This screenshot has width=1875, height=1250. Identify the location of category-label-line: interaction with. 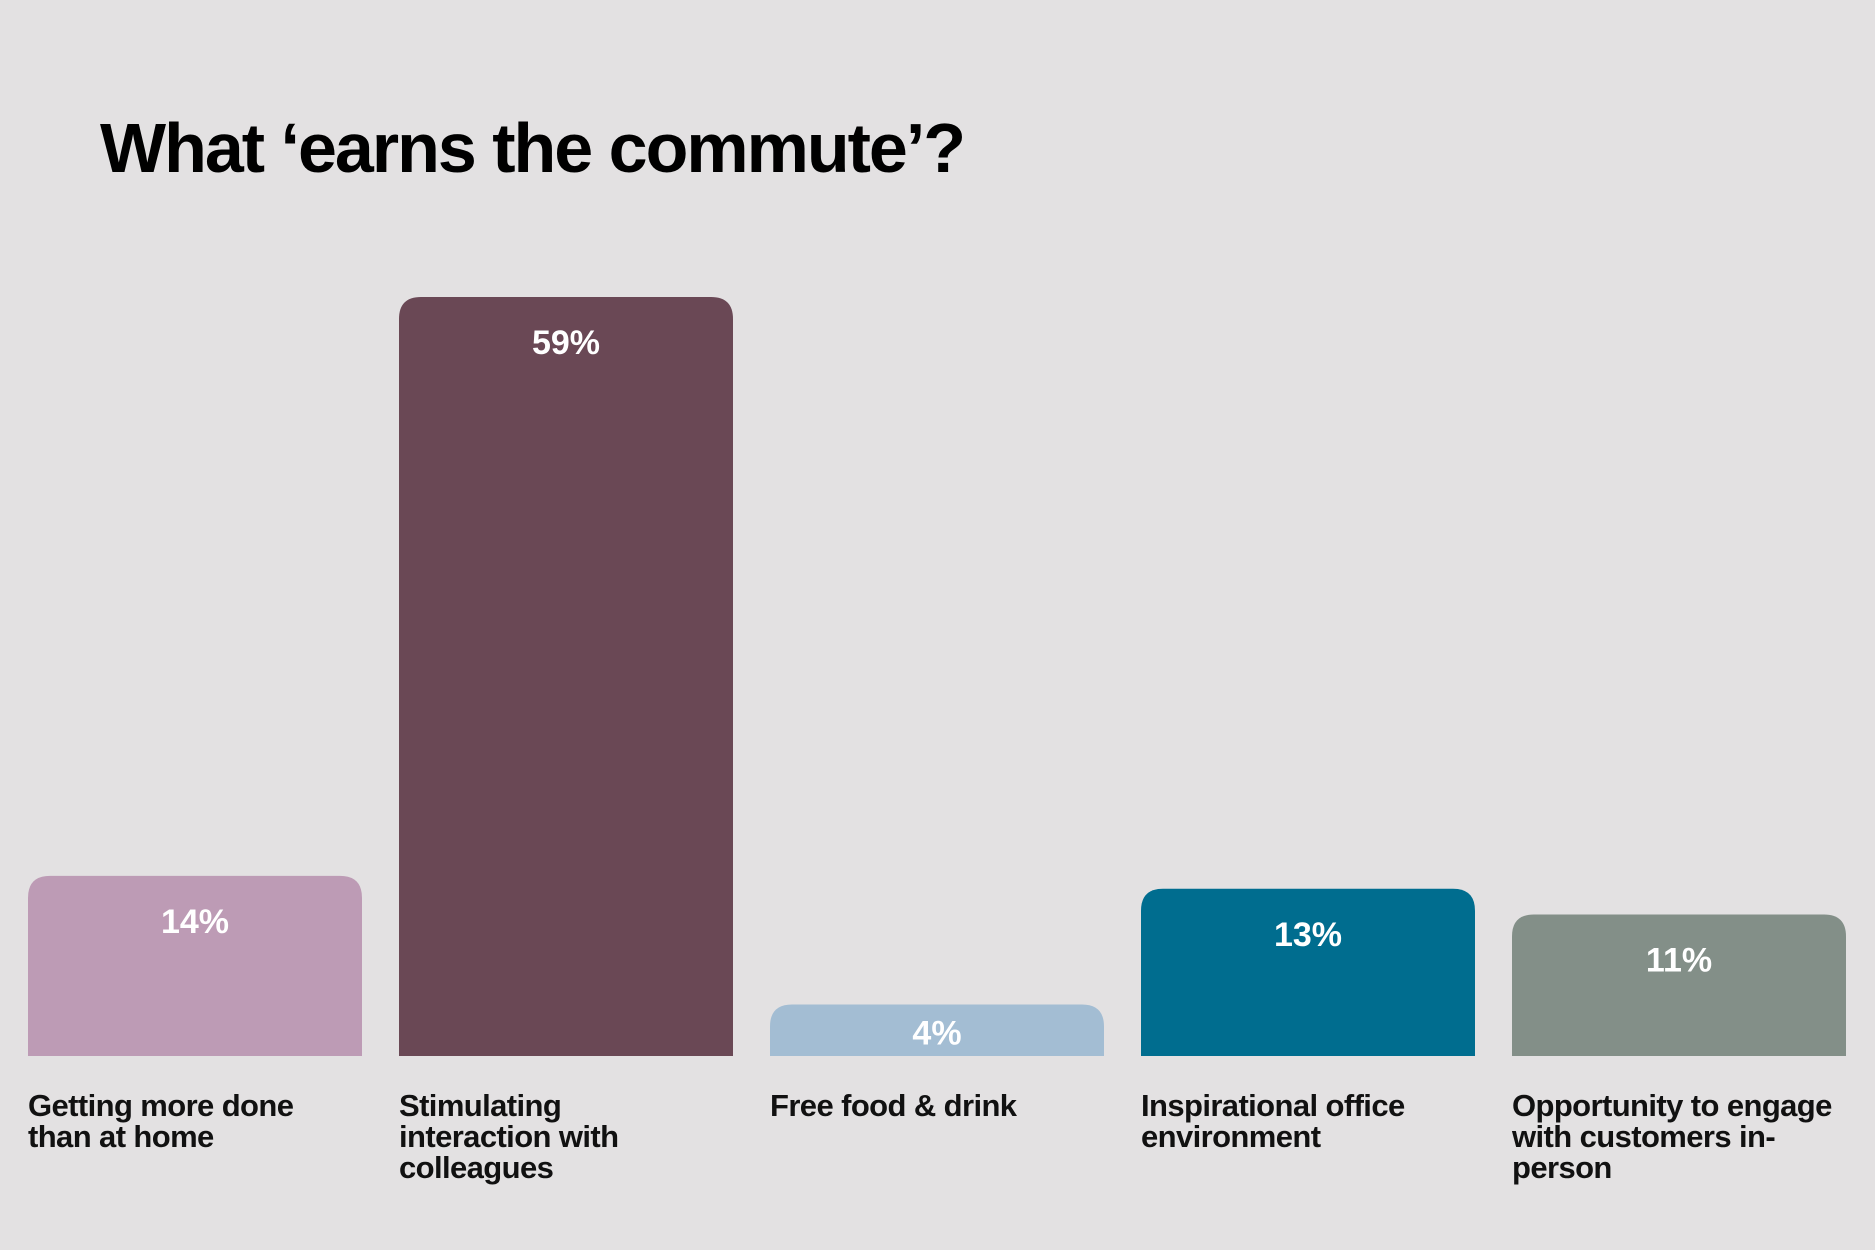
(508, 1136).